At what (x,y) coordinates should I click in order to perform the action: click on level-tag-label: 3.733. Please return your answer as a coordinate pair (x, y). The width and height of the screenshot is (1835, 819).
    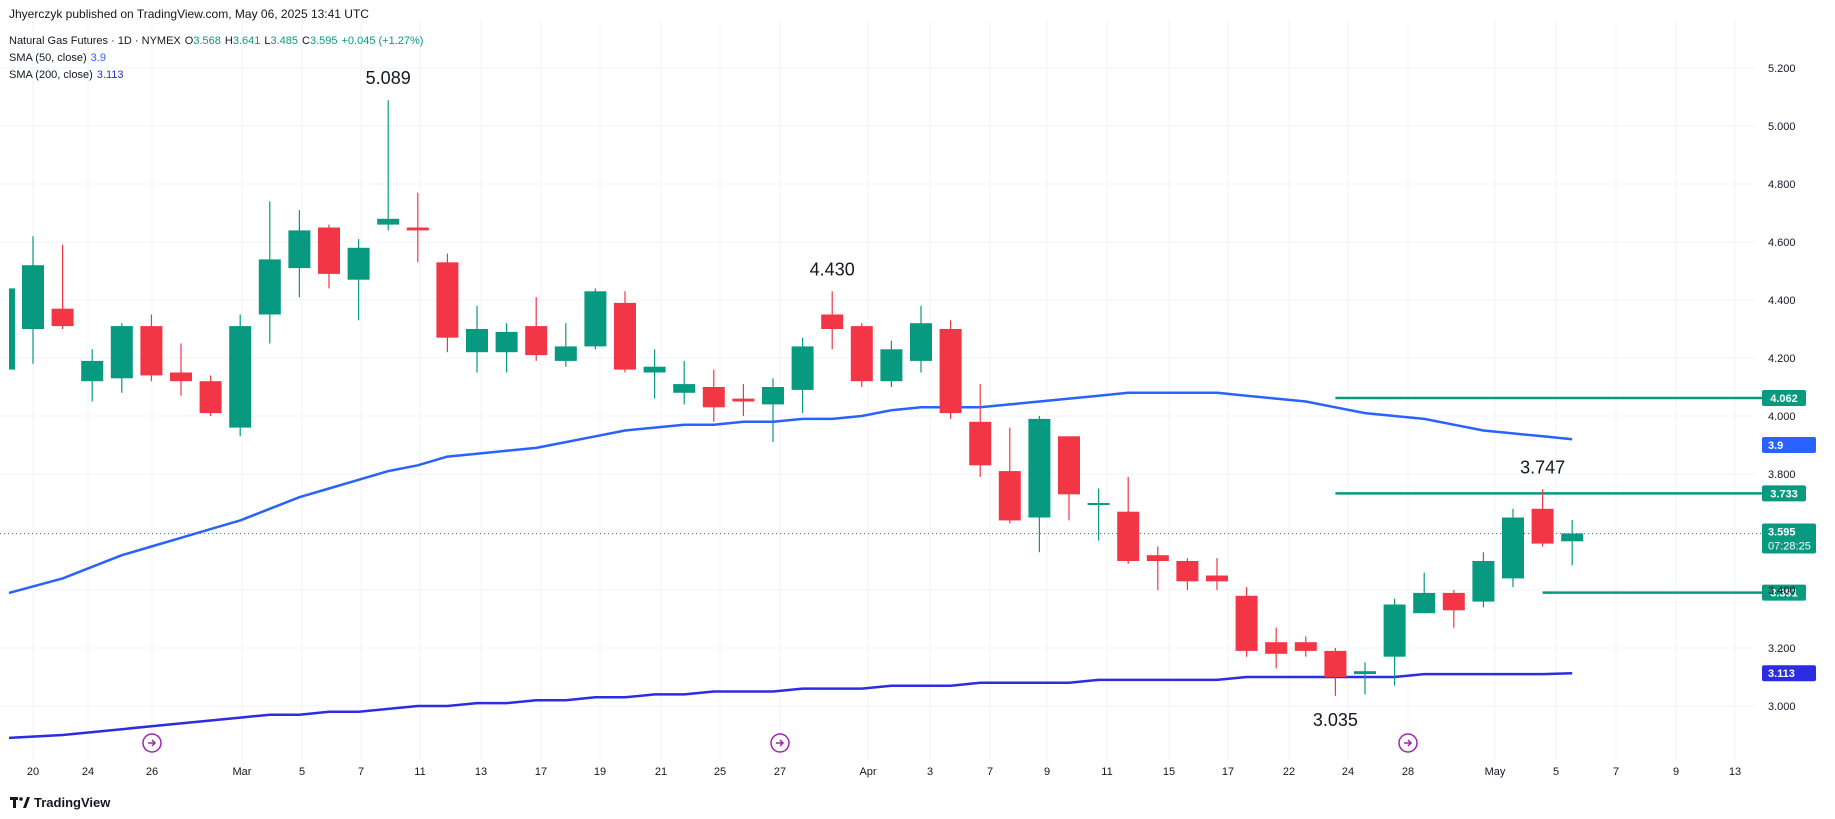
    Looking at the image, I should click on (1784, 494).